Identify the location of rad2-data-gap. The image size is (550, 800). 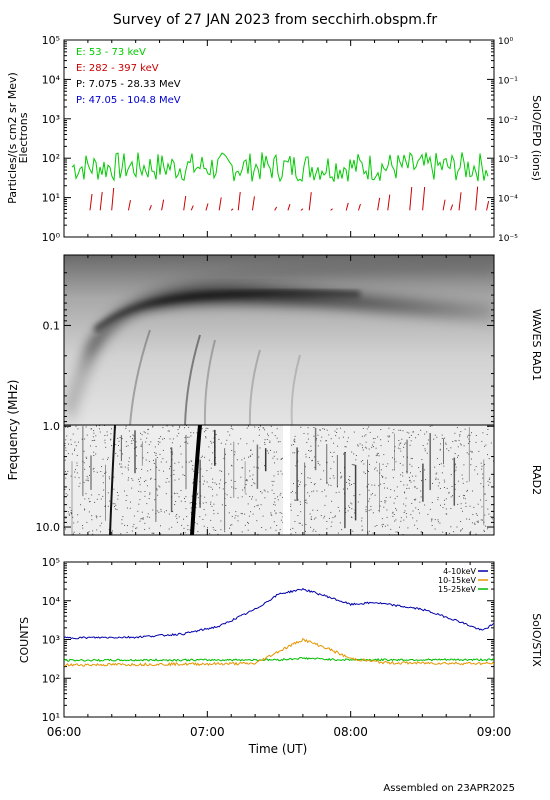
(286, 480).